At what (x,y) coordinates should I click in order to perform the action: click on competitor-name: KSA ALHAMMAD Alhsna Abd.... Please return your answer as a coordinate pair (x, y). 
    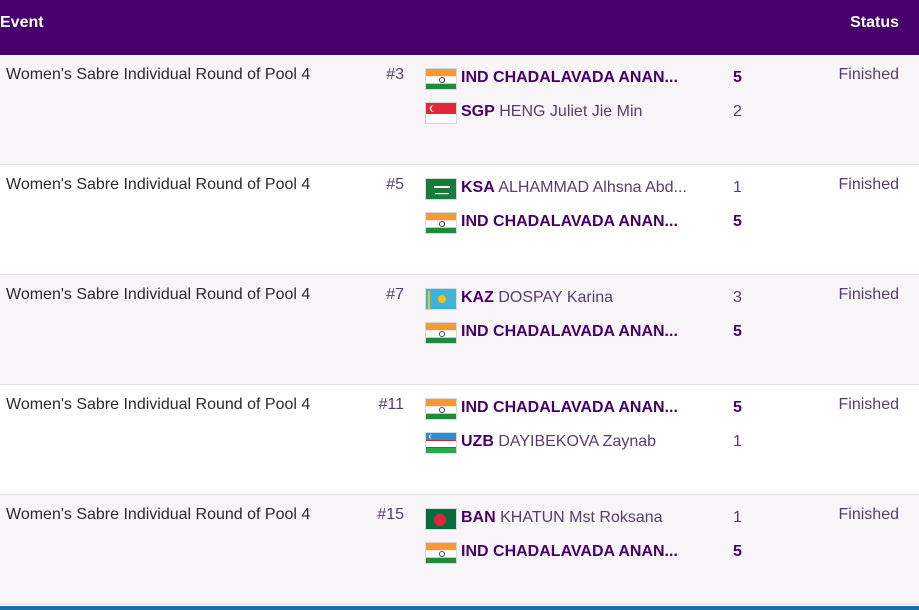
    Looking at the image, I should click on (574, 187).